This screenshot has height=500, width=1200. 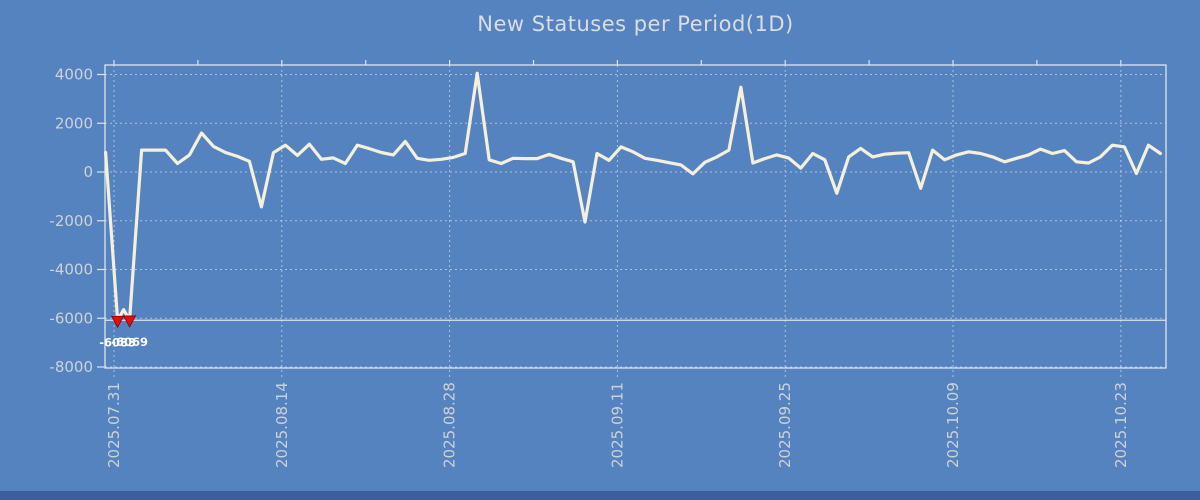 I want to click on y-axis-label: -8000, so click(x=71, y=367).